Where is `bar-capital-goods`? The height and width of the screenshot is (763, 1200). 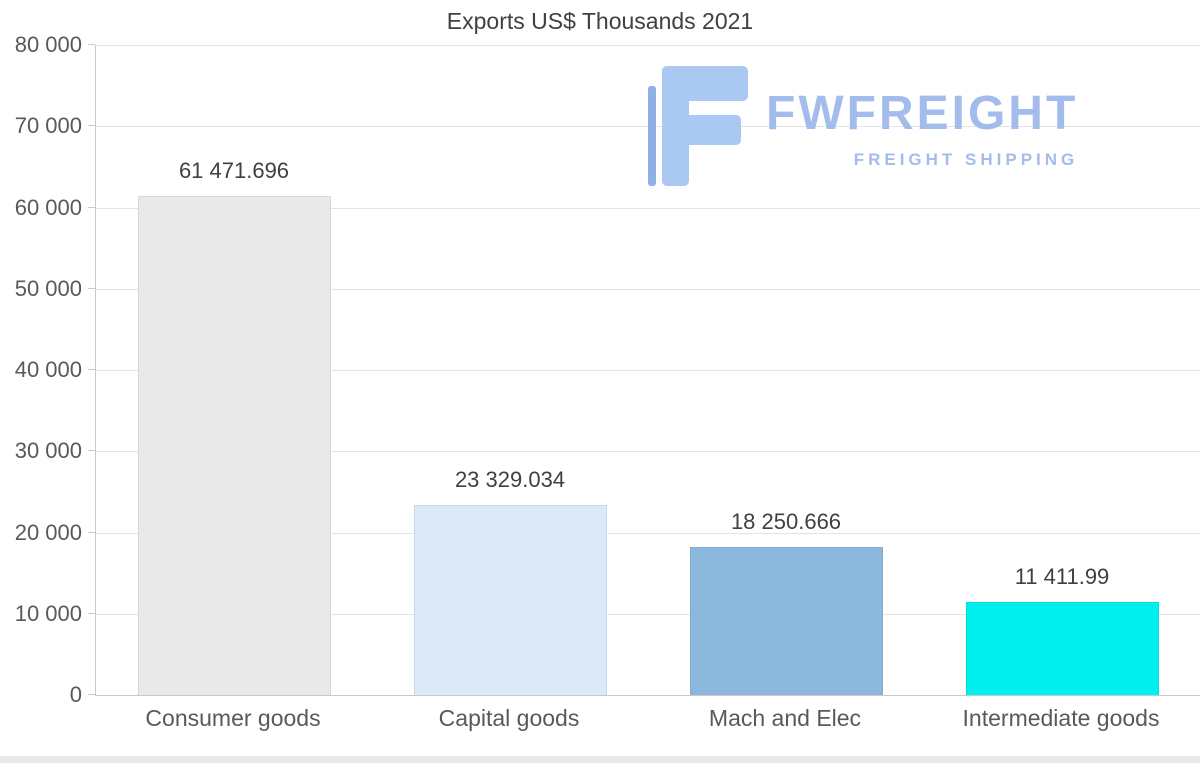
bar-capital-goods is located at coordinates (510, 600).